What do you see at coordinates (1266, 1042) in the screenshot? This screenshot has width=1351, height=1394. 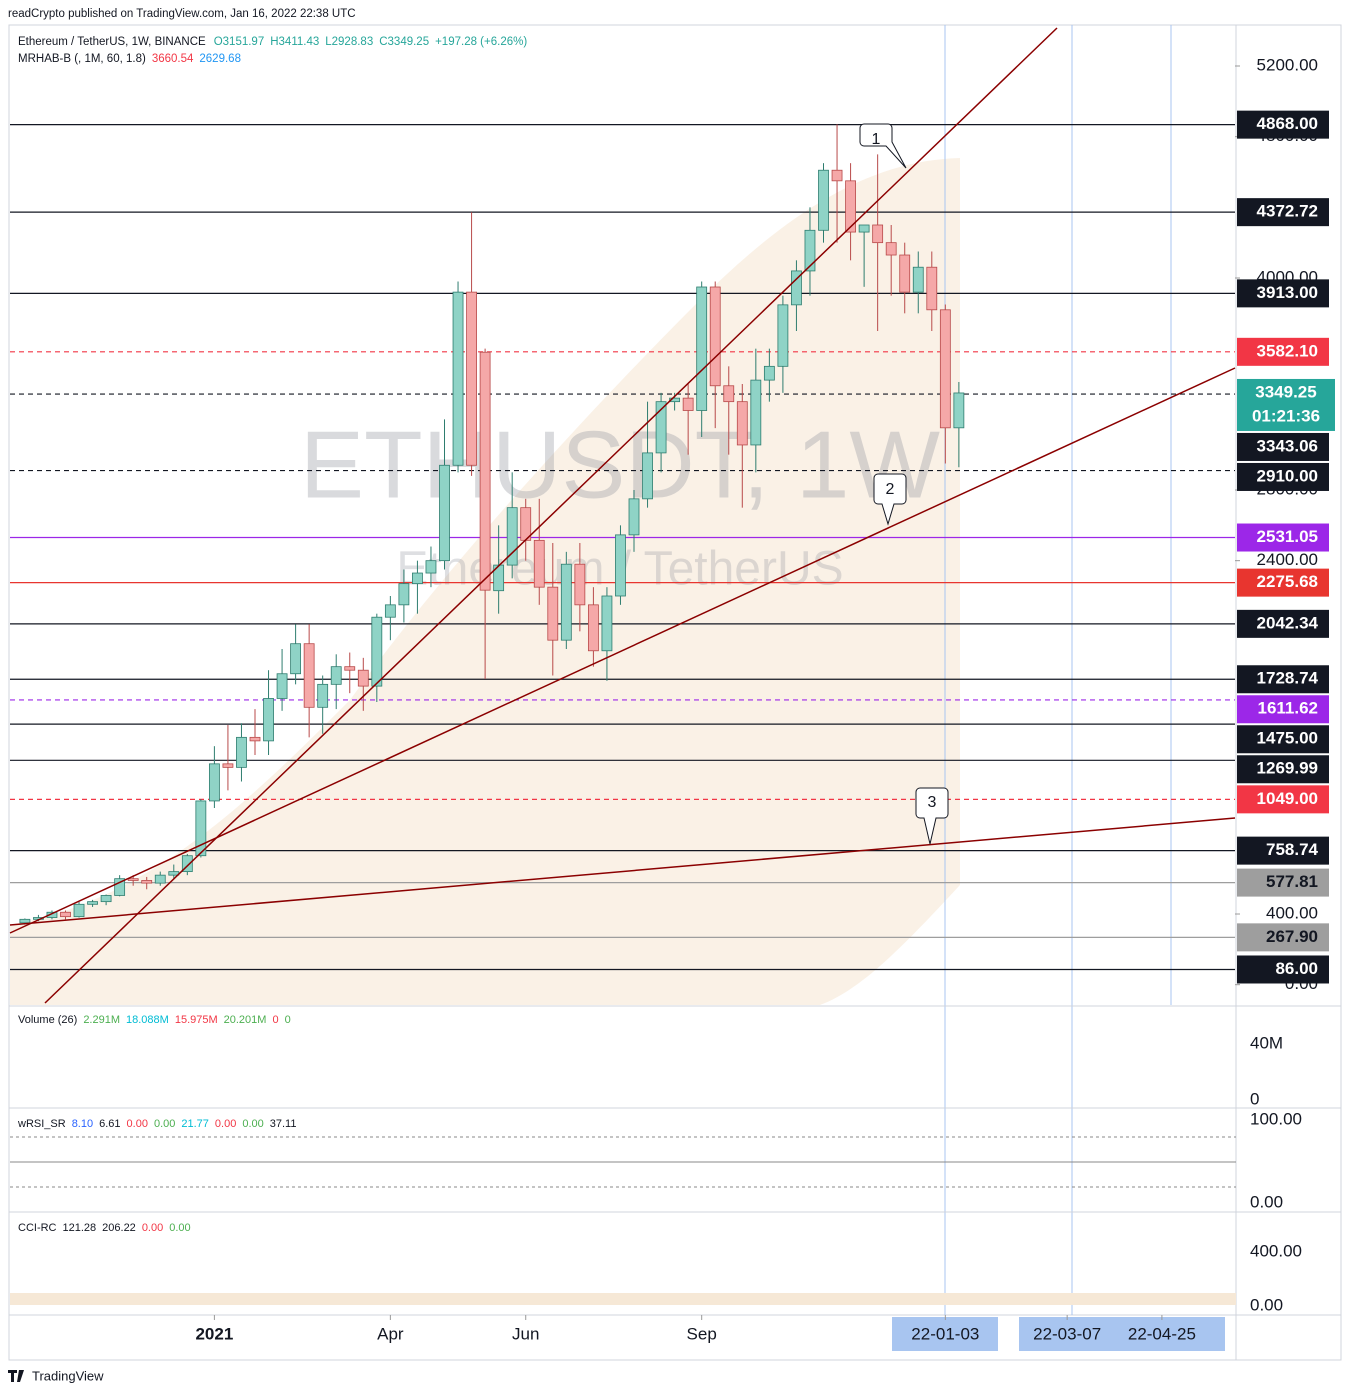 I see `pane-tick-label: 40M` at bounding box center [1266, 1042].